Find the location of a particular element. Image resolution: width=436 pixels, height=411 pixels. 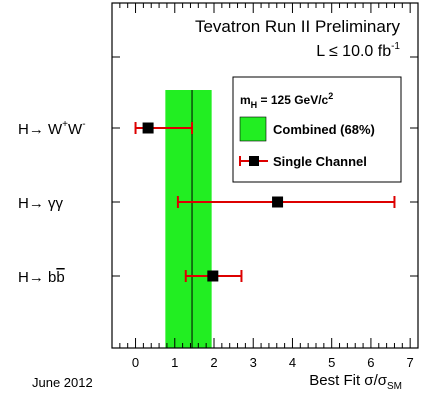

legend-combined-label: Combined (68%) is located at coordinates (324, 129).